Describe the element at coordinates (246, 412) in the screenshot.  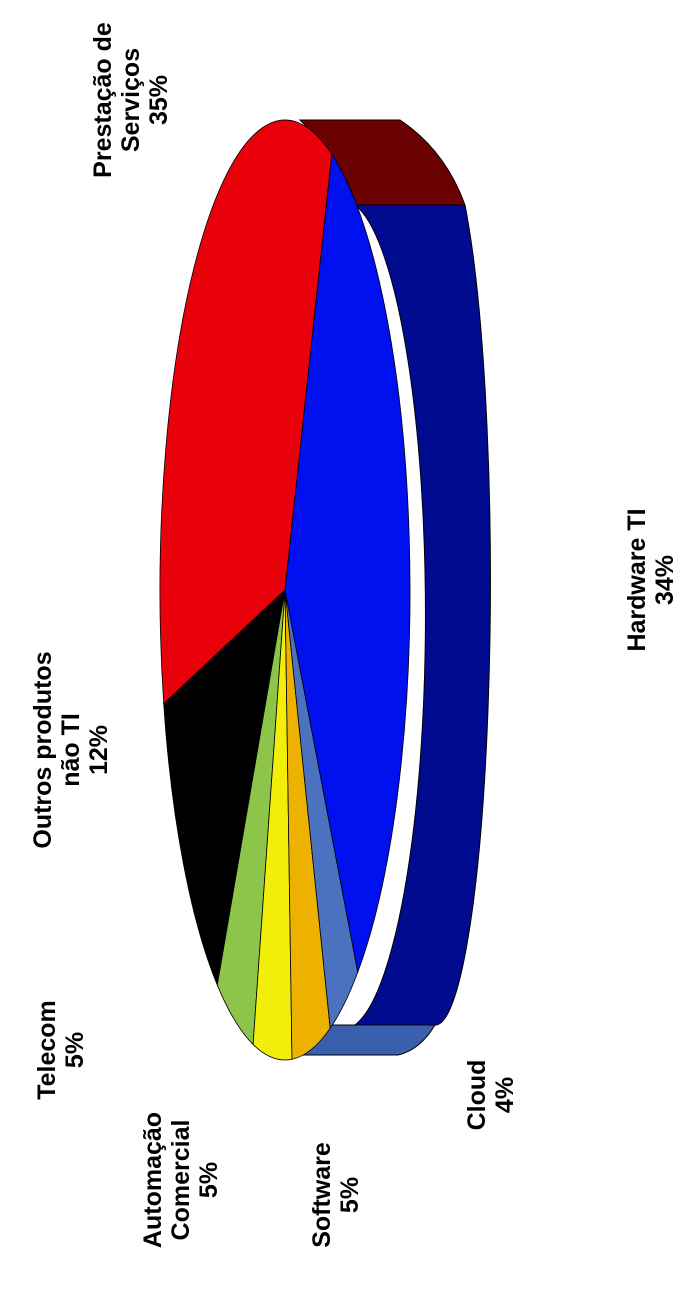
I see `pie-slice-prestacao-de-servicos` at that location.